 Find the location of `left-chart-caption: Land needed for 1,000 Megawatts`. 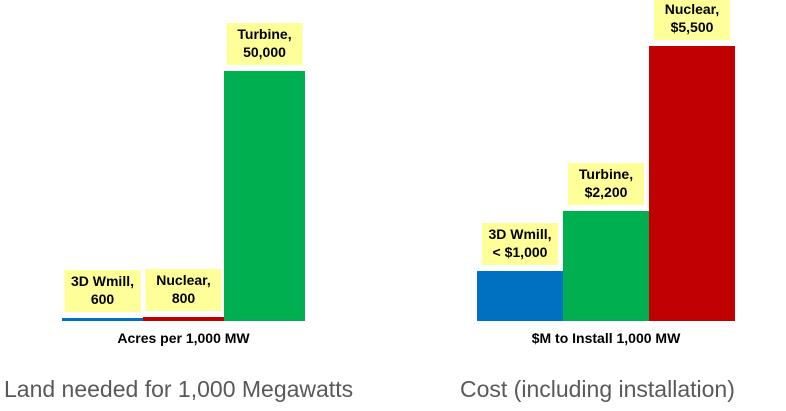

left-chart-caption: Land needed for 1,000 Megawatts is located at coordinates (179, 389).